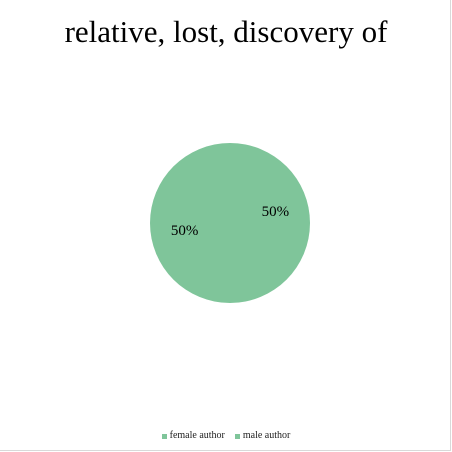  Describe the element at coordinates (164, 436) in the screenshot. I see `legend-swatch-female-author` at that location.